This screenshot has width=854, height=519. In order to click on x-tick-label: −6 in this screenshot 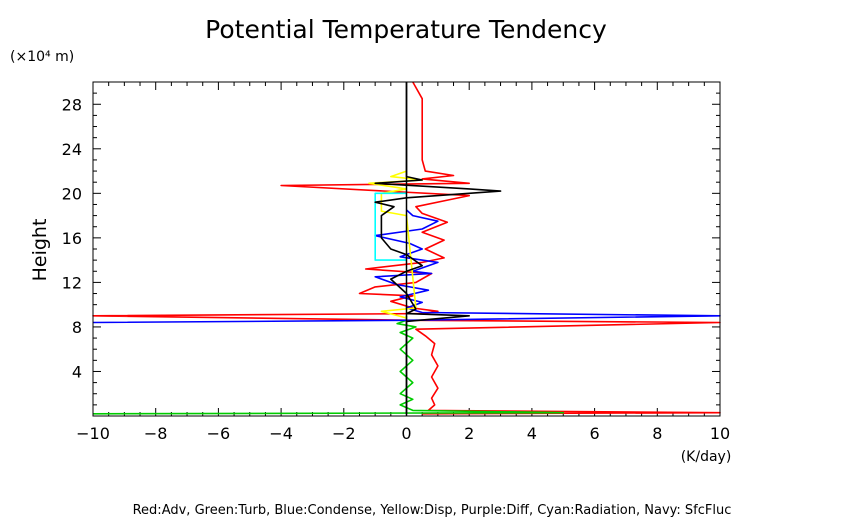, I will do `click(219, 433)`.